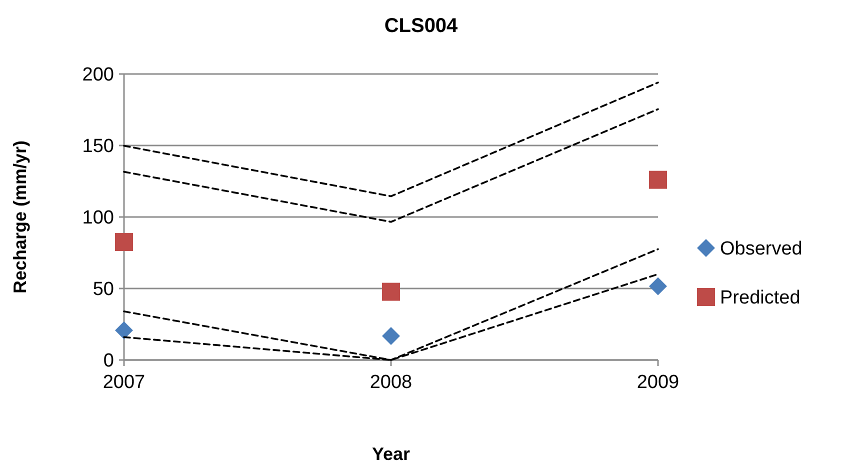 Image resolution: width=858 pixels, height=472 pixels. What do you see at coordinates (760, 298) in the screenshot?
I see `legend-label: Predicted` at bounding box center [760, 298].